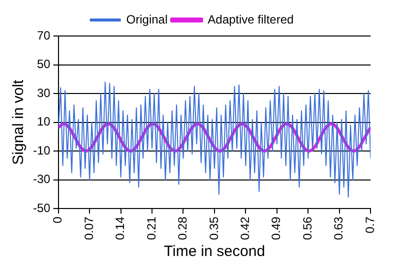 The image size is (396, 269). Describe the element at coordinates (43, 64) in the screenshot. I see `y-tick-label: 50` at that location.